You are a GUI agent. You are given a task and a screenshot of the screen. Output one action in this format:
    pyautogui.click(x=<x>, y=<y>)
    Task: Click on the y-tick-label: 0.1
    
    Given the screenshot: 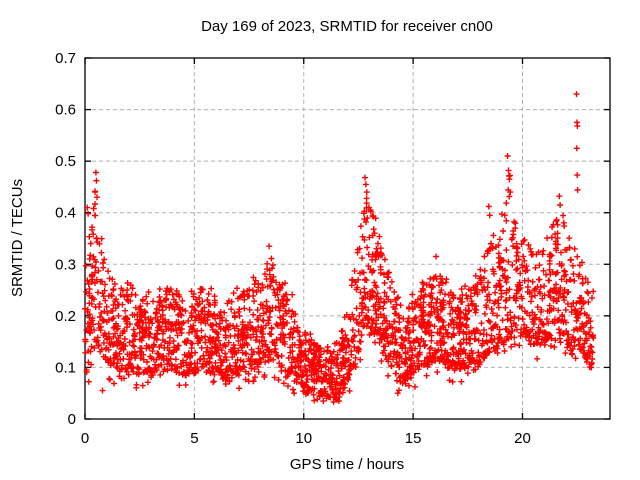 What is the action you would take?
    pyautogui.click(x=65, y=367)
    